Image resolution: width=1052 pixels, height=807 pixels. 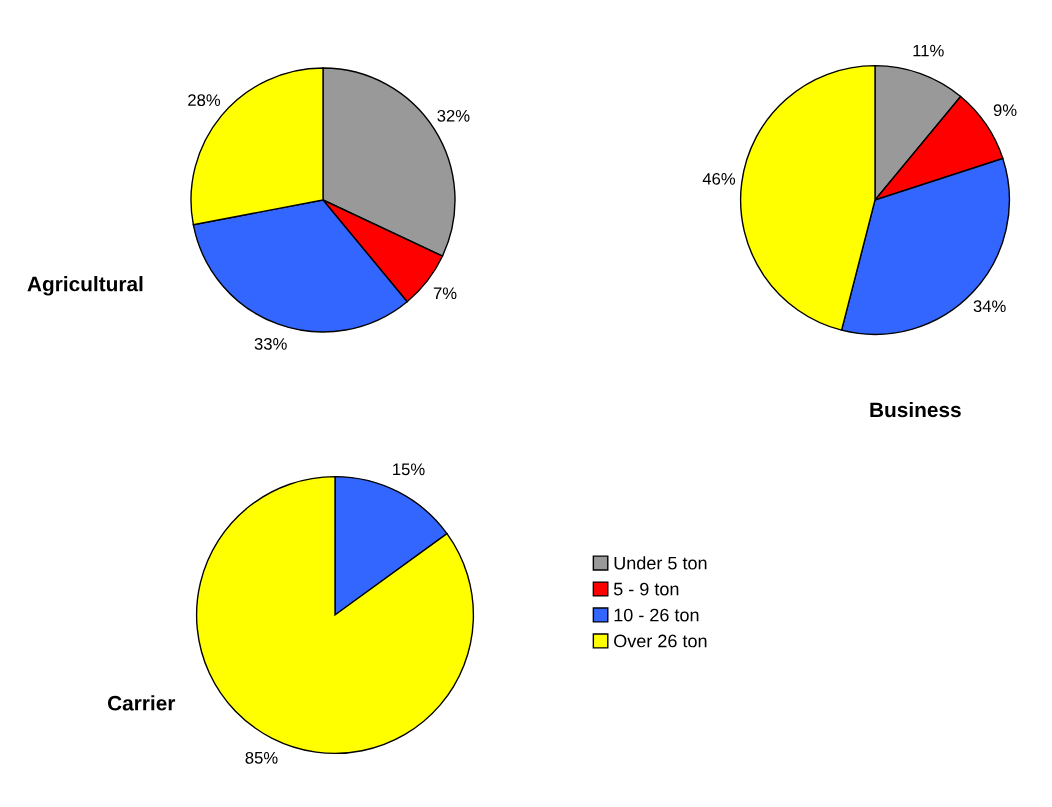 I want to click on data-label: 33%, so click(x=270, y=343).